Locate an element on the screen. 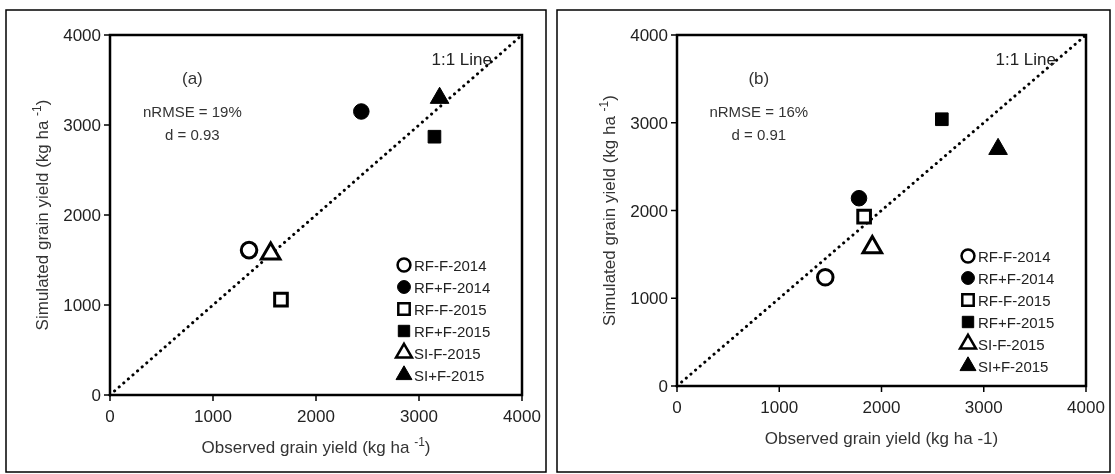  annotation: nRMSE = 19% is located at coordinates (192, 112).